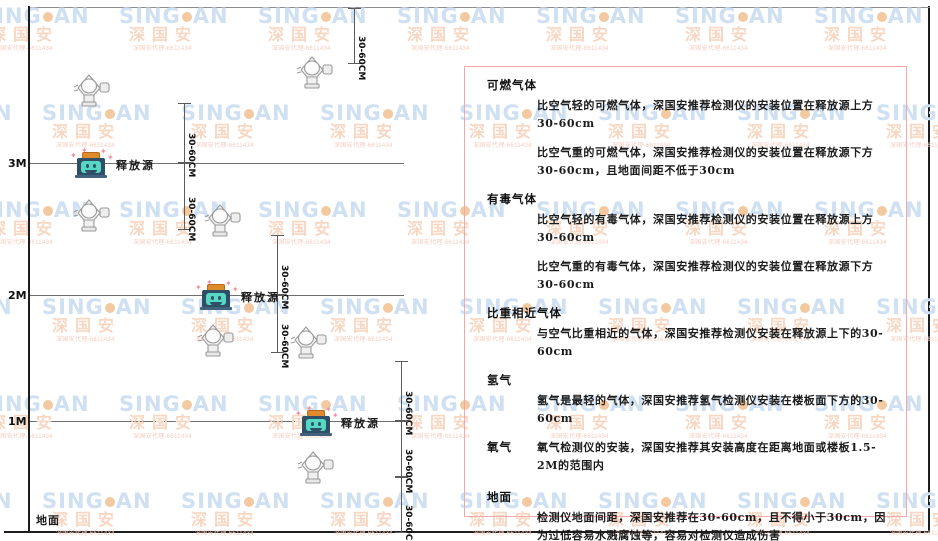  Describe the element at coordinates (499, 380) in the screenshot. I see `section-title: 氢气` at that location.